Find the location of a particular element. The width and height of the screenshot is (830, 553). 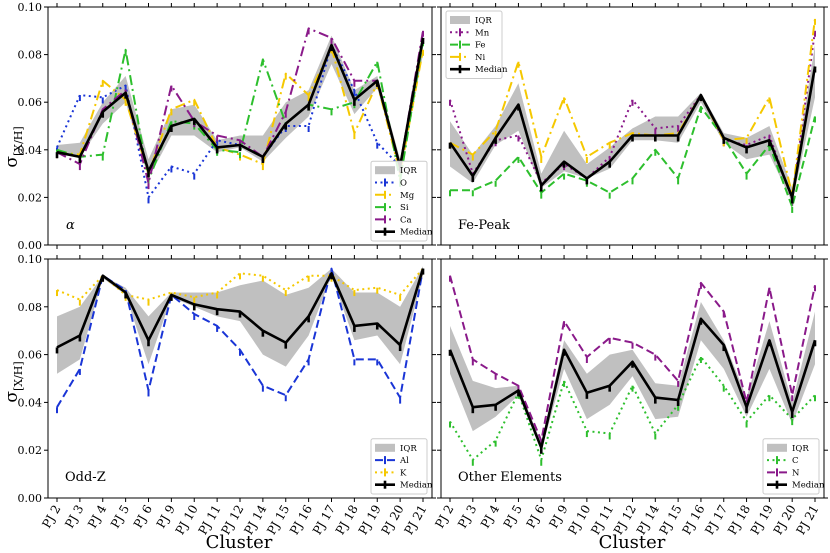

y-axis-label-bottom: σ[X/H] is located at coordinates (13, 381).